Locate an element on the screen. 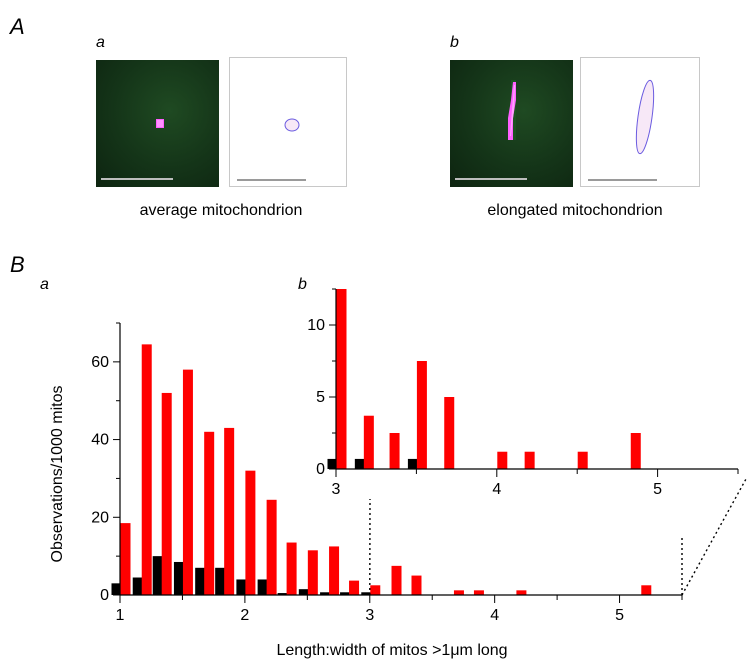  caption-average-mitochondrion: average mitochondrion is located at coordinates (221, 210).